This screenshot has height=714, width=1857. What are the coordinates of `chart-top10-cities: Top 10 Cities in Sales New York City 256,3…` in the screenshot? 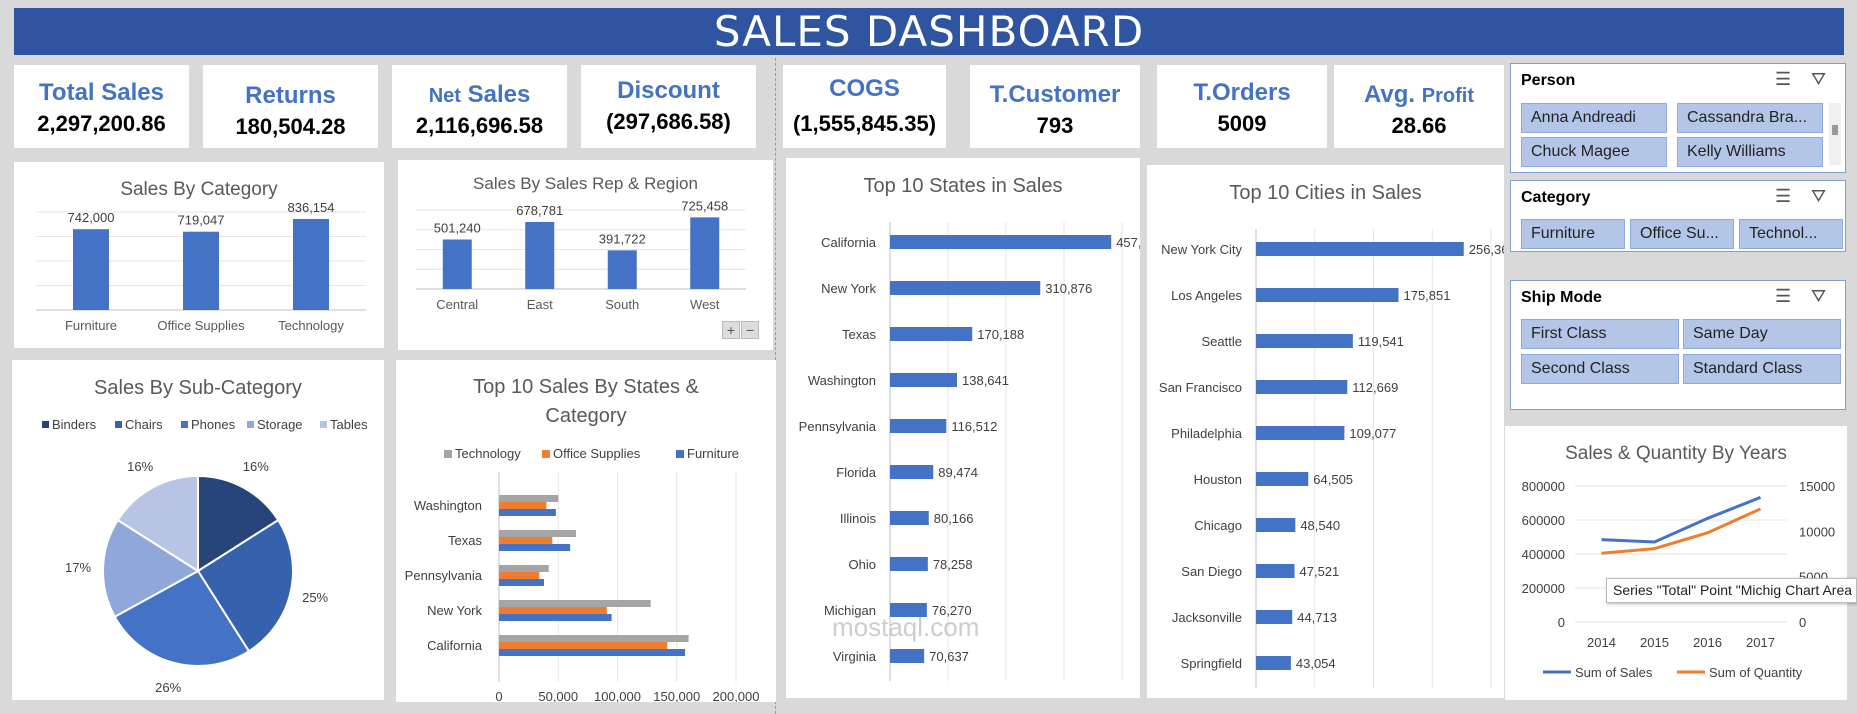 It's located at (1331, 431).